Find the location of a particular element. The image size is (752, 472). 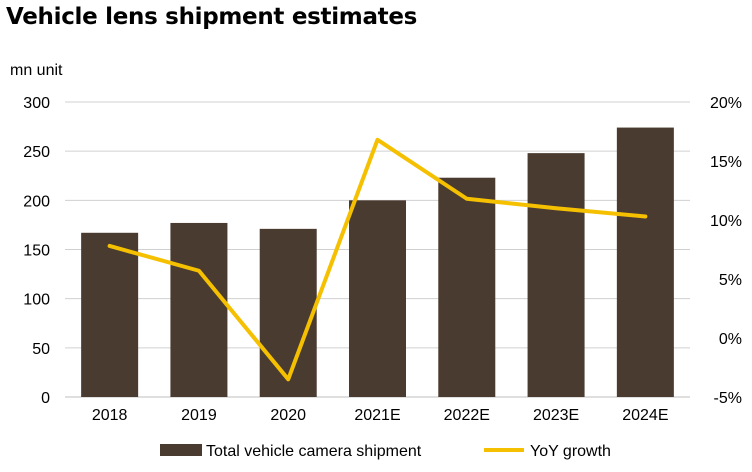

y-tick-label: 250 is located at coordinates (36, 152).